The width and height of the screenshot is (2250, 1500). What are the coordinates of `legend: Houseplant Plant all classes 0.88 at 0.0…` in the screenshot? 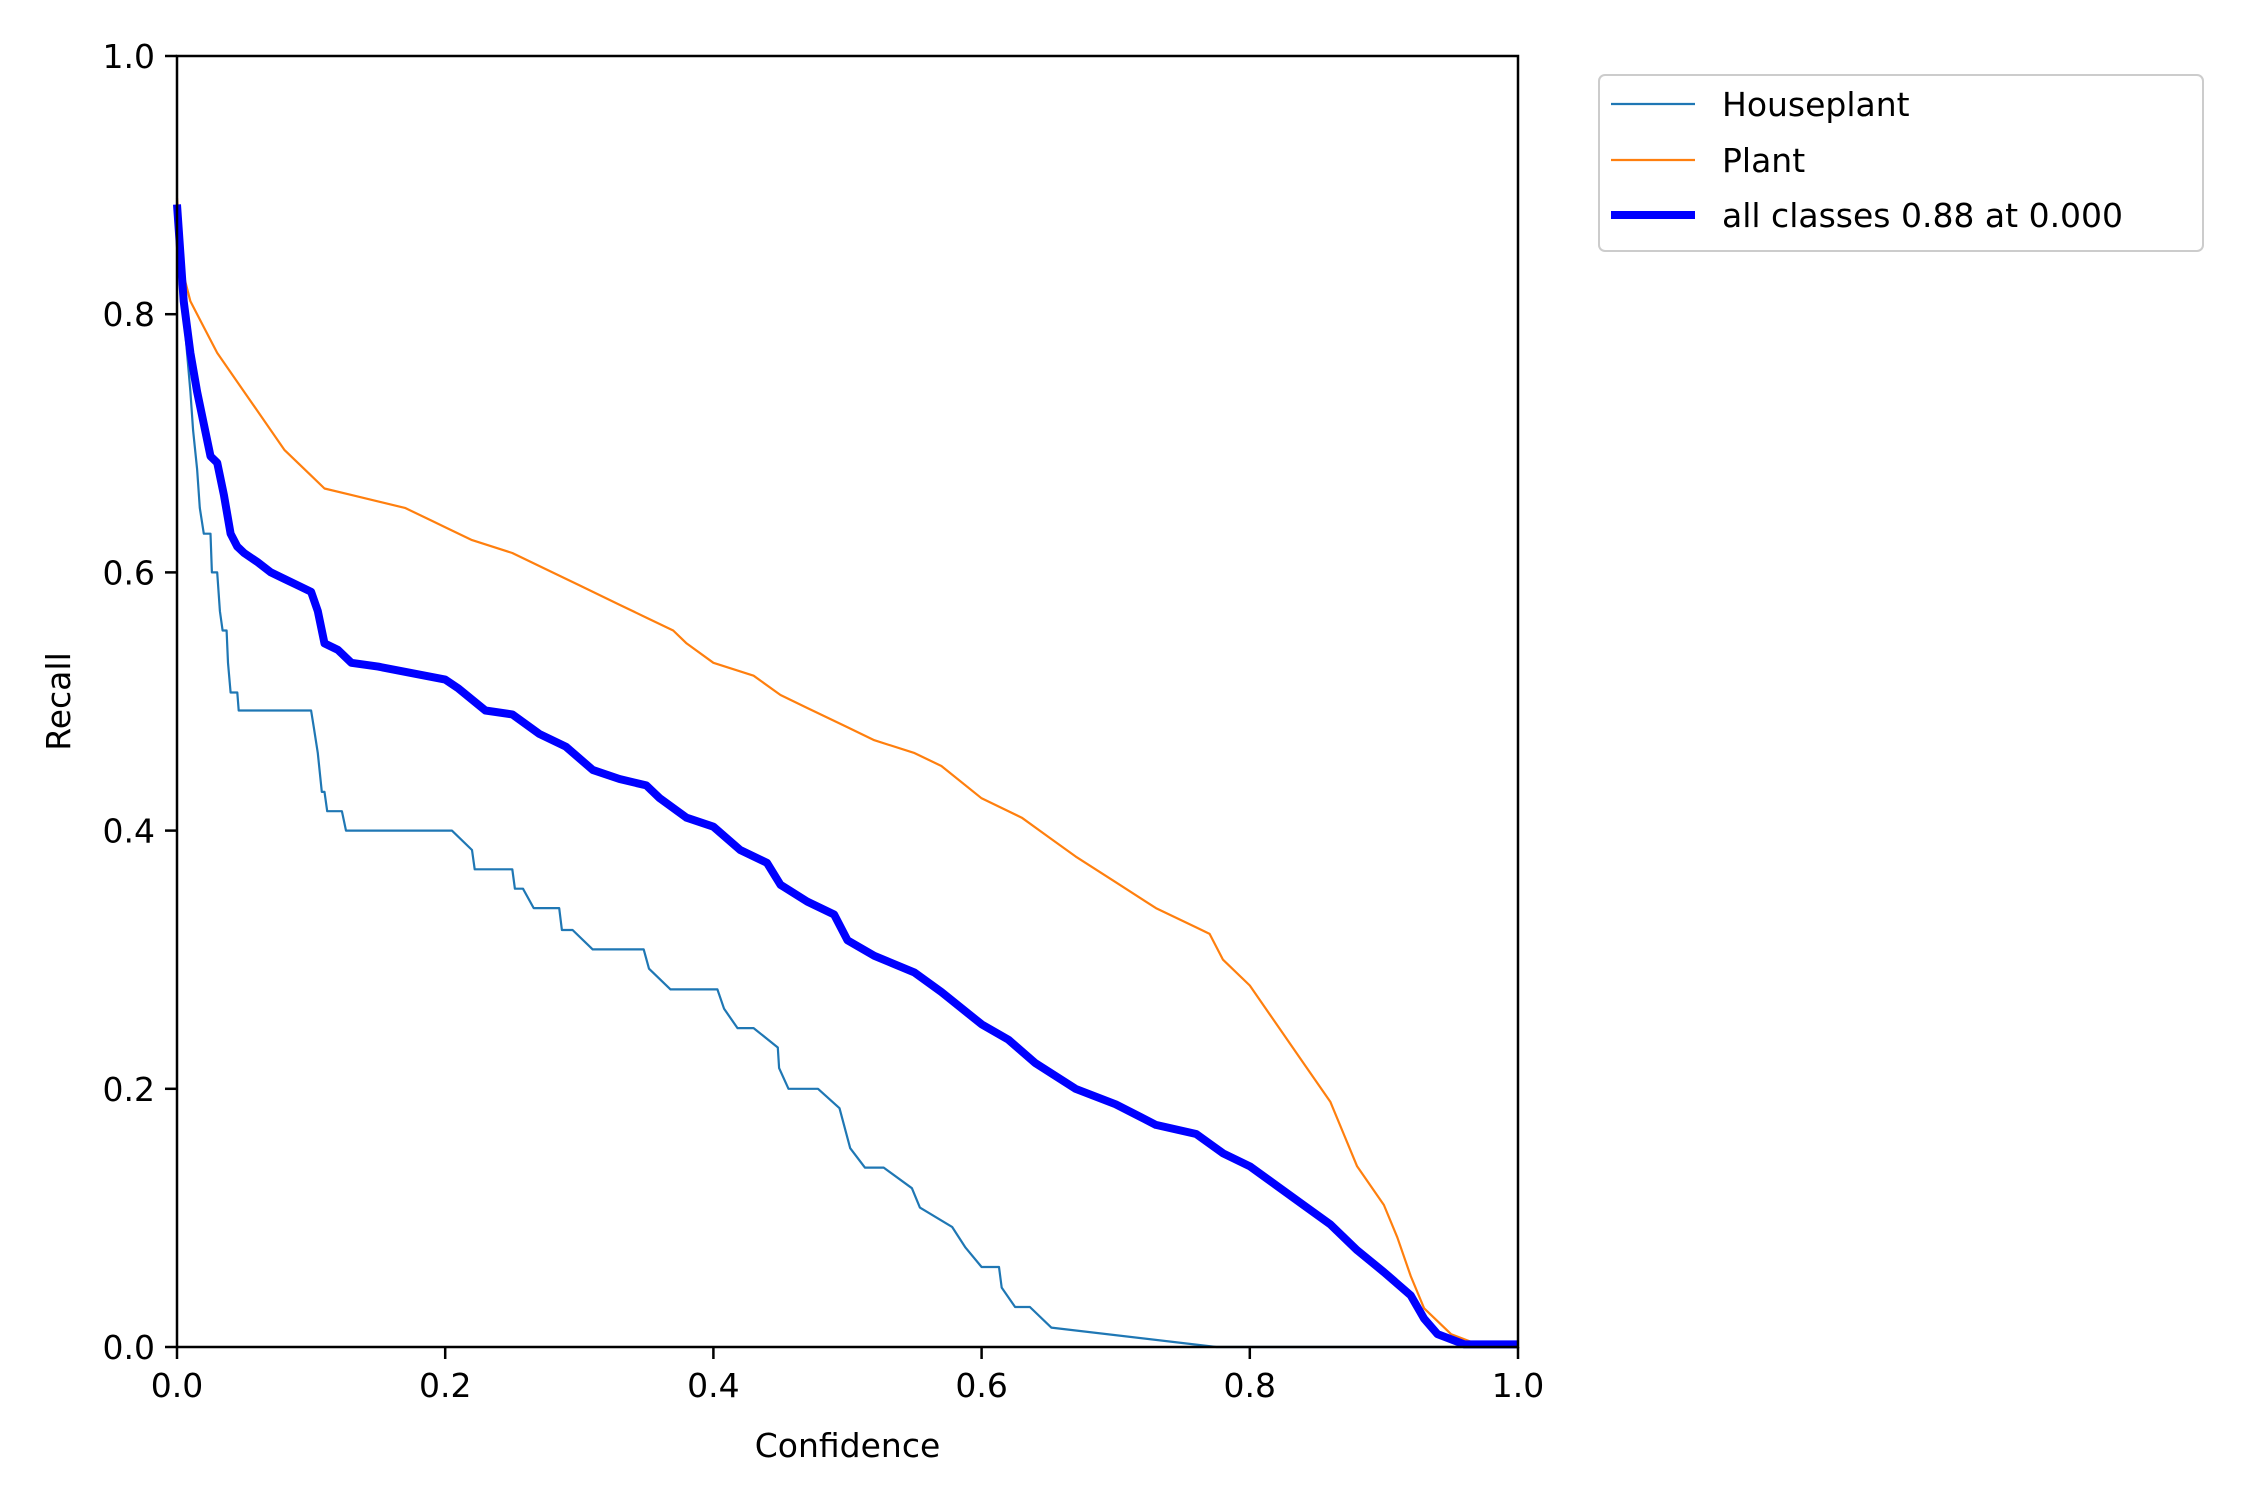 It's located at (1901, 163).